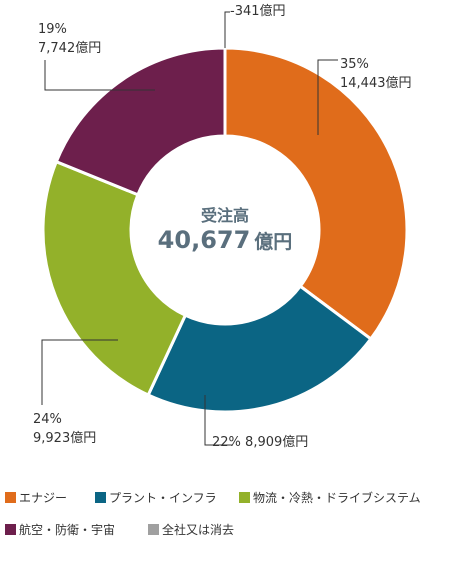  What do you see at coordinates (218, 420) in the screenshot?
I see `leader-line-plant` at bounding box center [218, 420].